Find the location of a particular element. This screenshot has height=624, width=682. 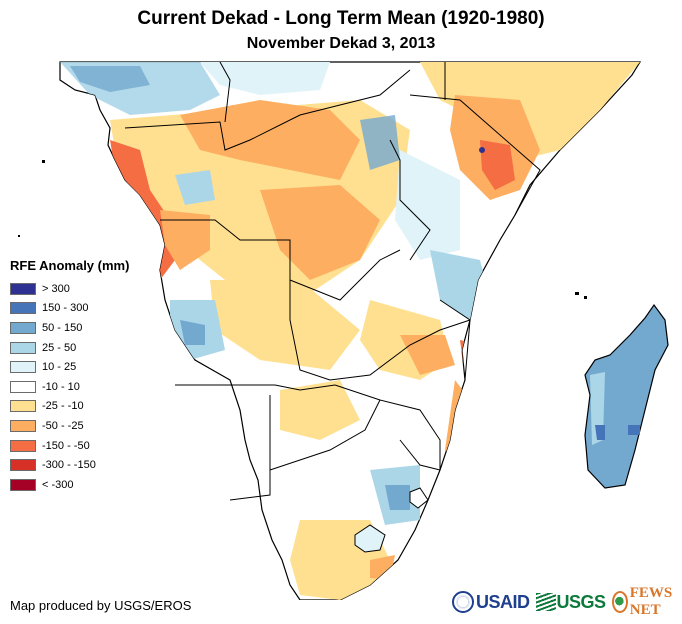

legend-label: -150 - -50 is located at coordinates (66, 445).